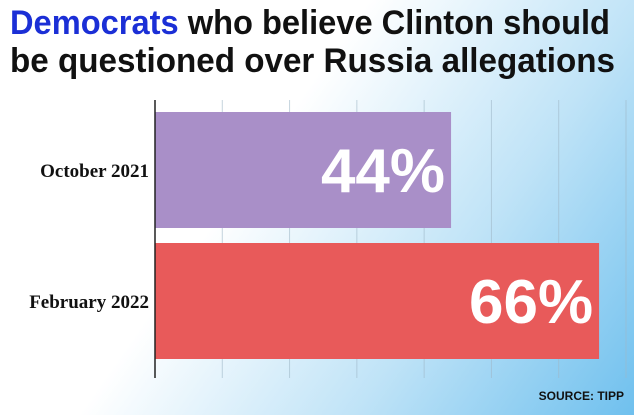  I want to click on value-label: 66%, so click(531, 302).